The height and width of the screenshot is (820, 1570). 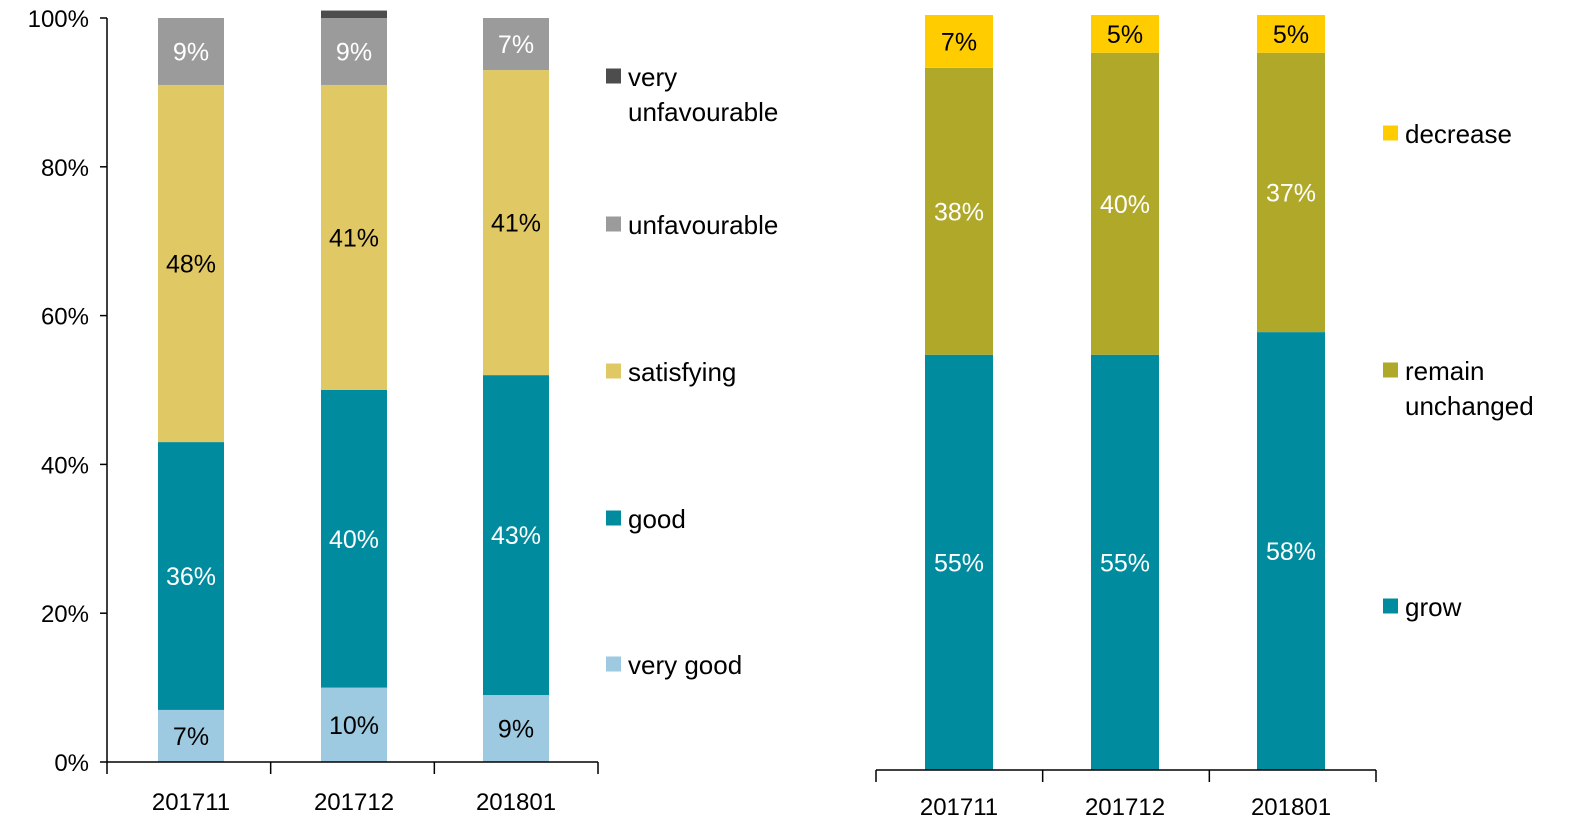 I want to click on legend-label: unfavourable, so click(x=703, y=225).